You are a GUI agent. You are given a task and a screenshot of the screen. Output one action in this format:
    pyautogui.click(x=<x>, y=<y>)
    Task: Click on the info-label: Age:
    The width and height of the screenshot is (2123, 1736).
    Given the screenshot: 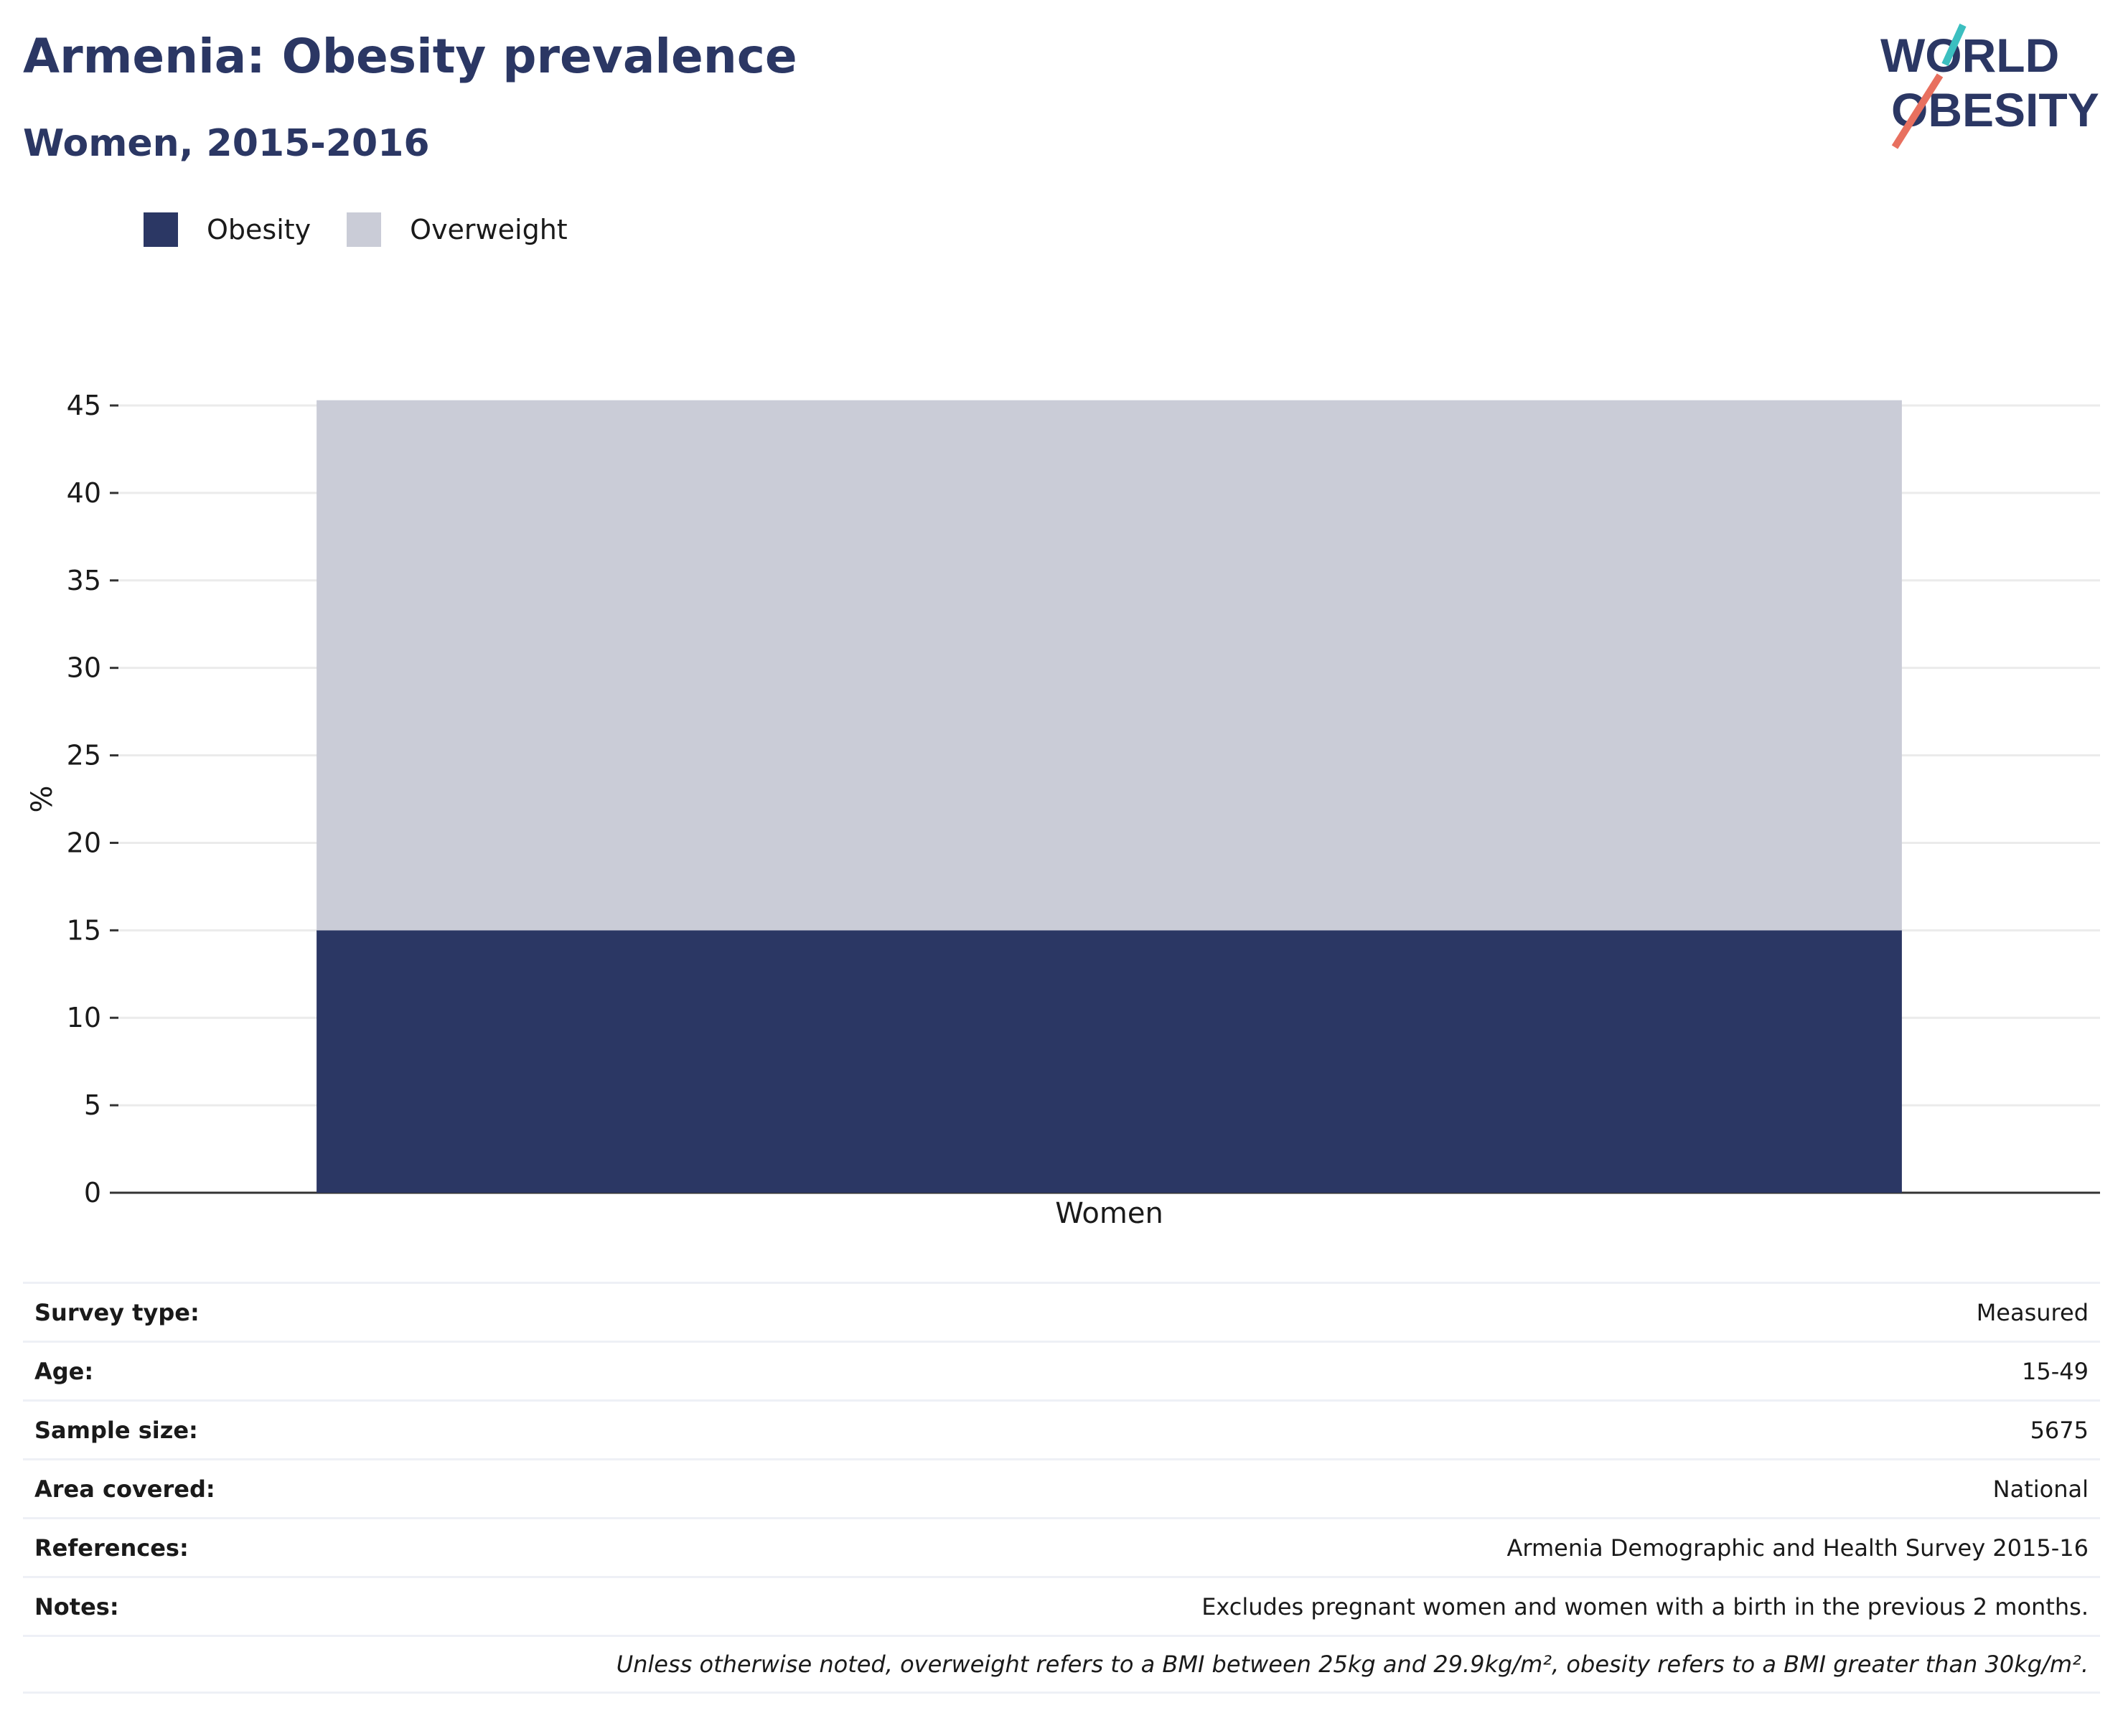 What is the action you would take?
    pyautogui.click(x=64, y=1371)
    